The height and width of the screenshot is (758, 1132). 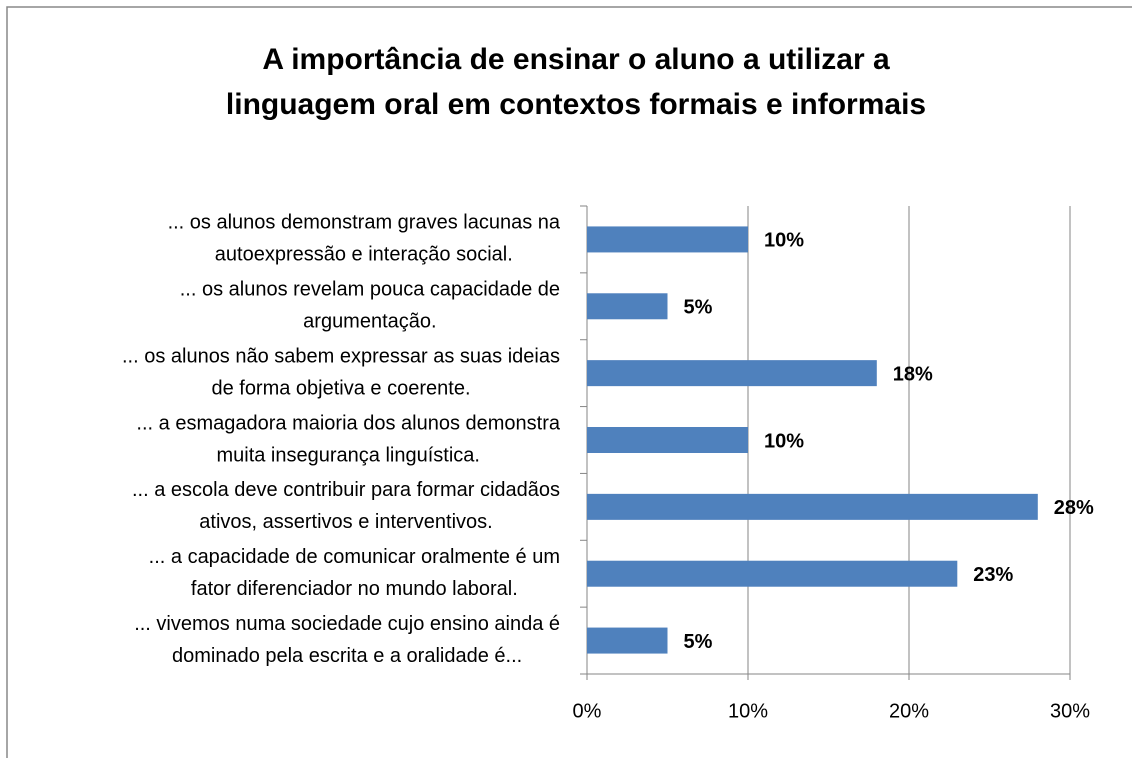 What do you see at coordinates (587, 711) in the screenshot?
I see `x-tick-label: 0%` at bounding box center [587, 711].